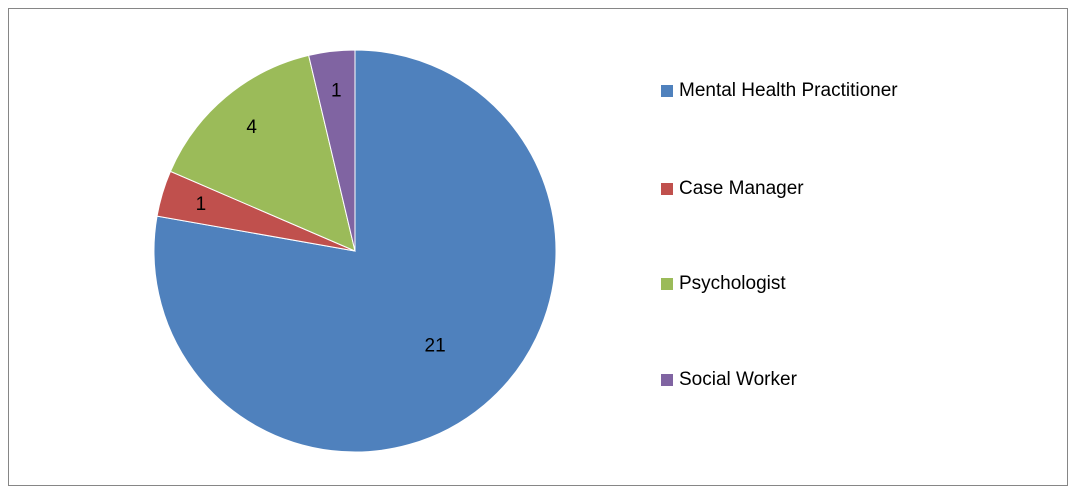  I want to click on data-label: 21, so click(435, 345).